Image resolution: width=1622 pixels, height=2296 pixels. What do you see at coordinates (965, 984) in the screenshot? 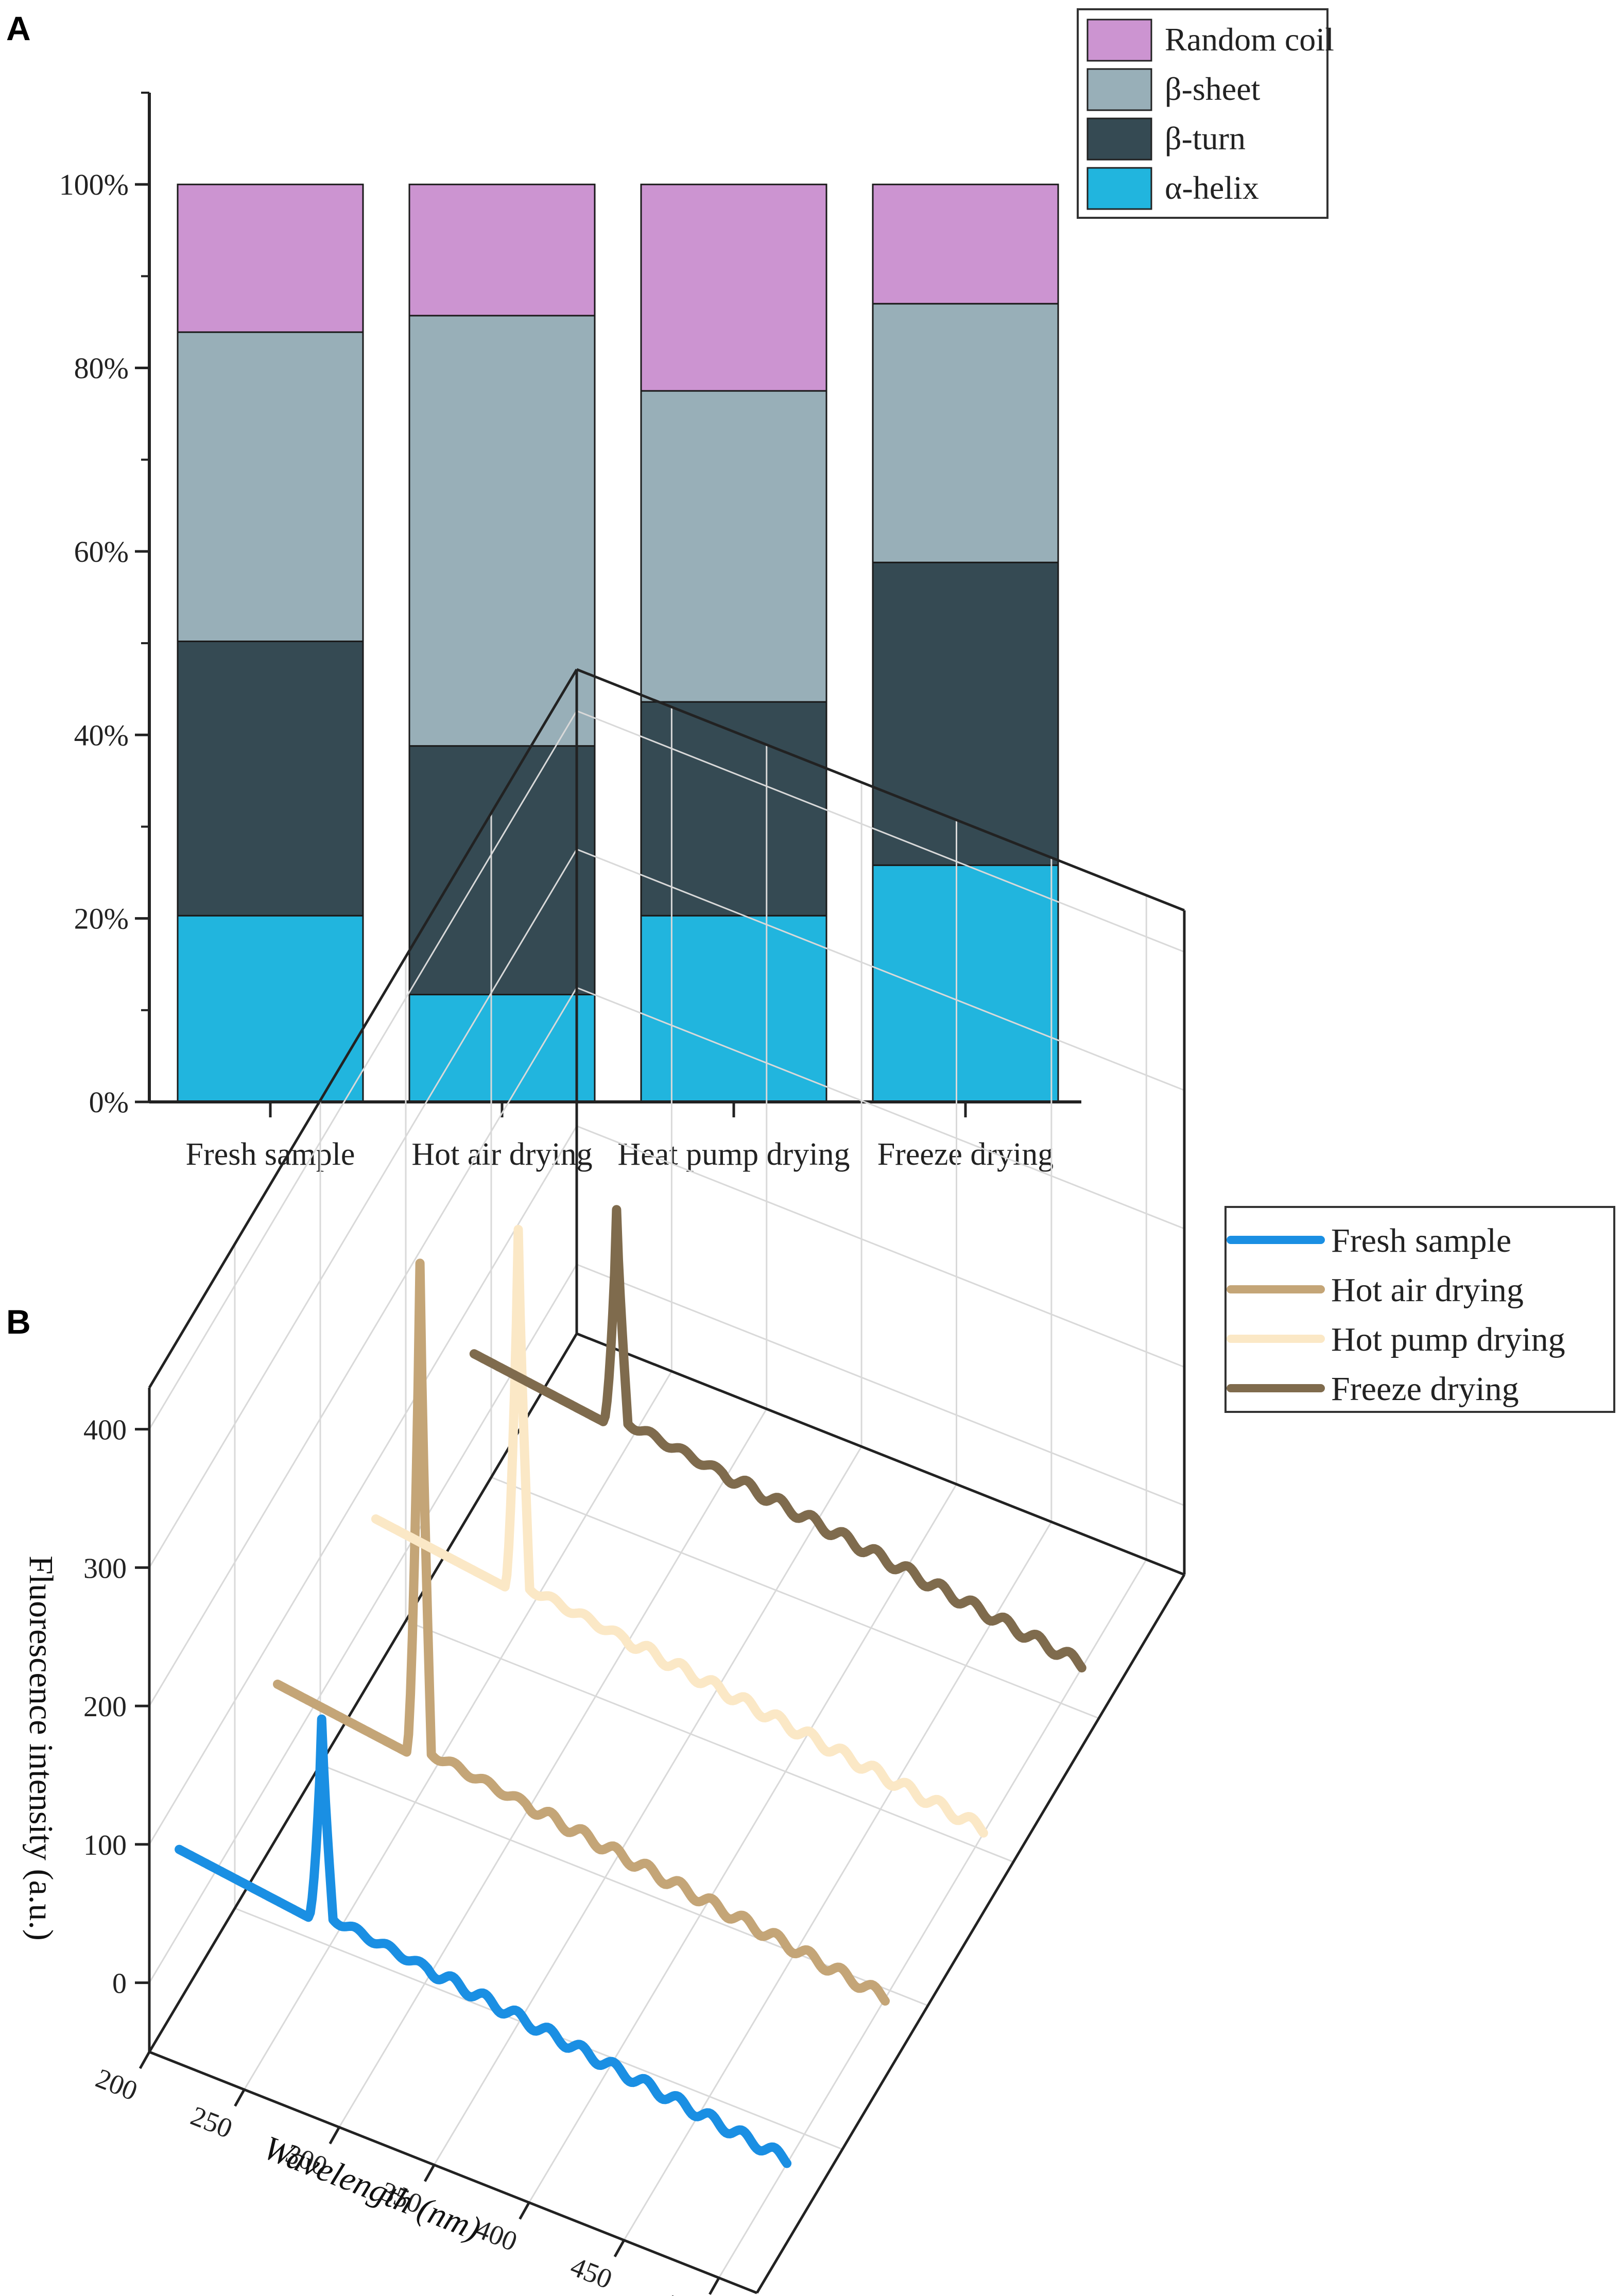
I see `bar-freeze-drying-helix` at bounding box center [965, 984].